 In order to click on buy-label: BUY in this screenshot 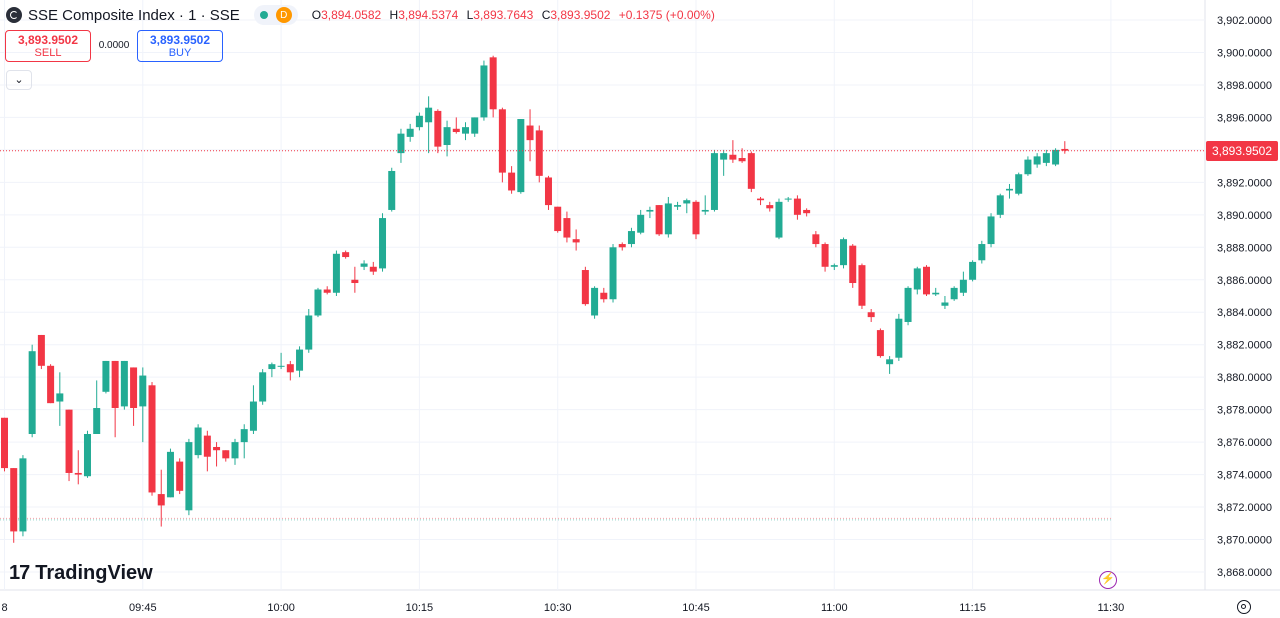, I will do `click(180, 53)`.